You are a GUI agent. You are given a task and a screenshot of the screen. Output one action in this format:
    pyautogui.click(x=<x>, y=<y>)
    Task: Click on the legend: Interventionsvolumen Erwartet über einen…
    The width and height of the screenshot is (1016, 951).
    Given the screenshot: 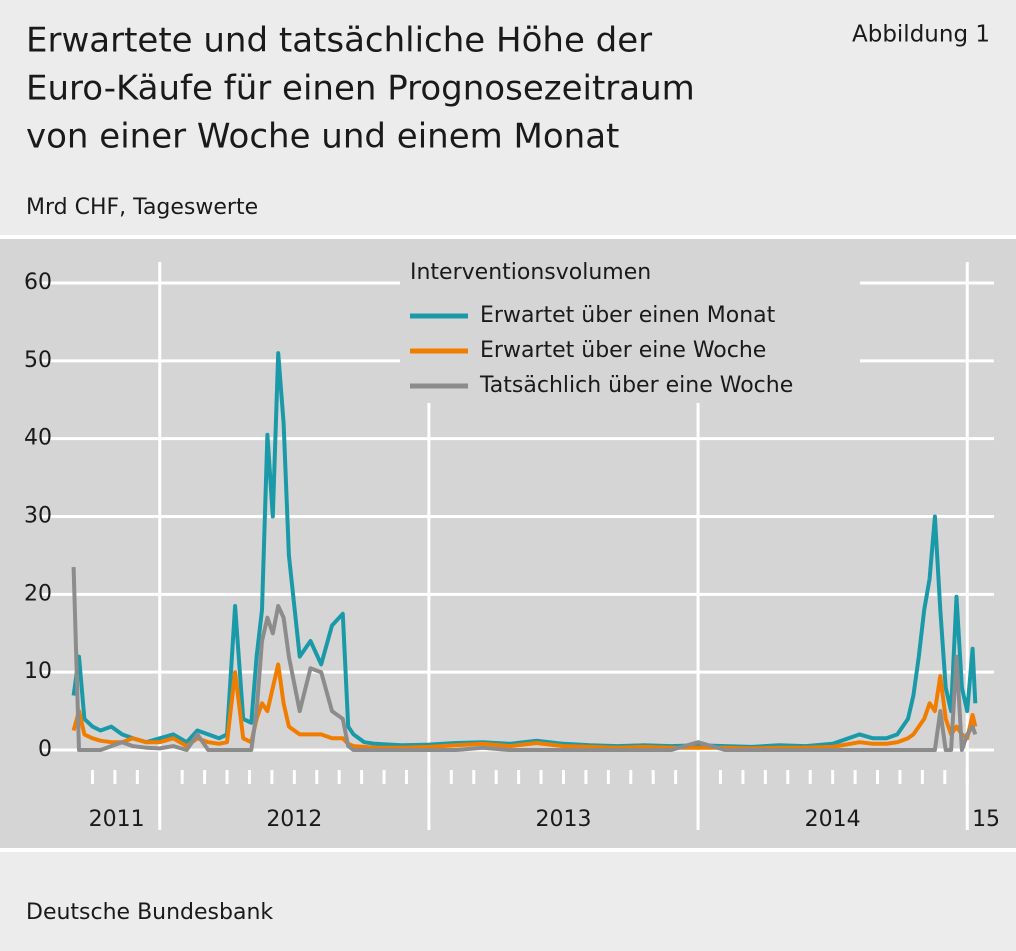 What is the action you would take?
    pyautogui.click(x=630, y=329)
    